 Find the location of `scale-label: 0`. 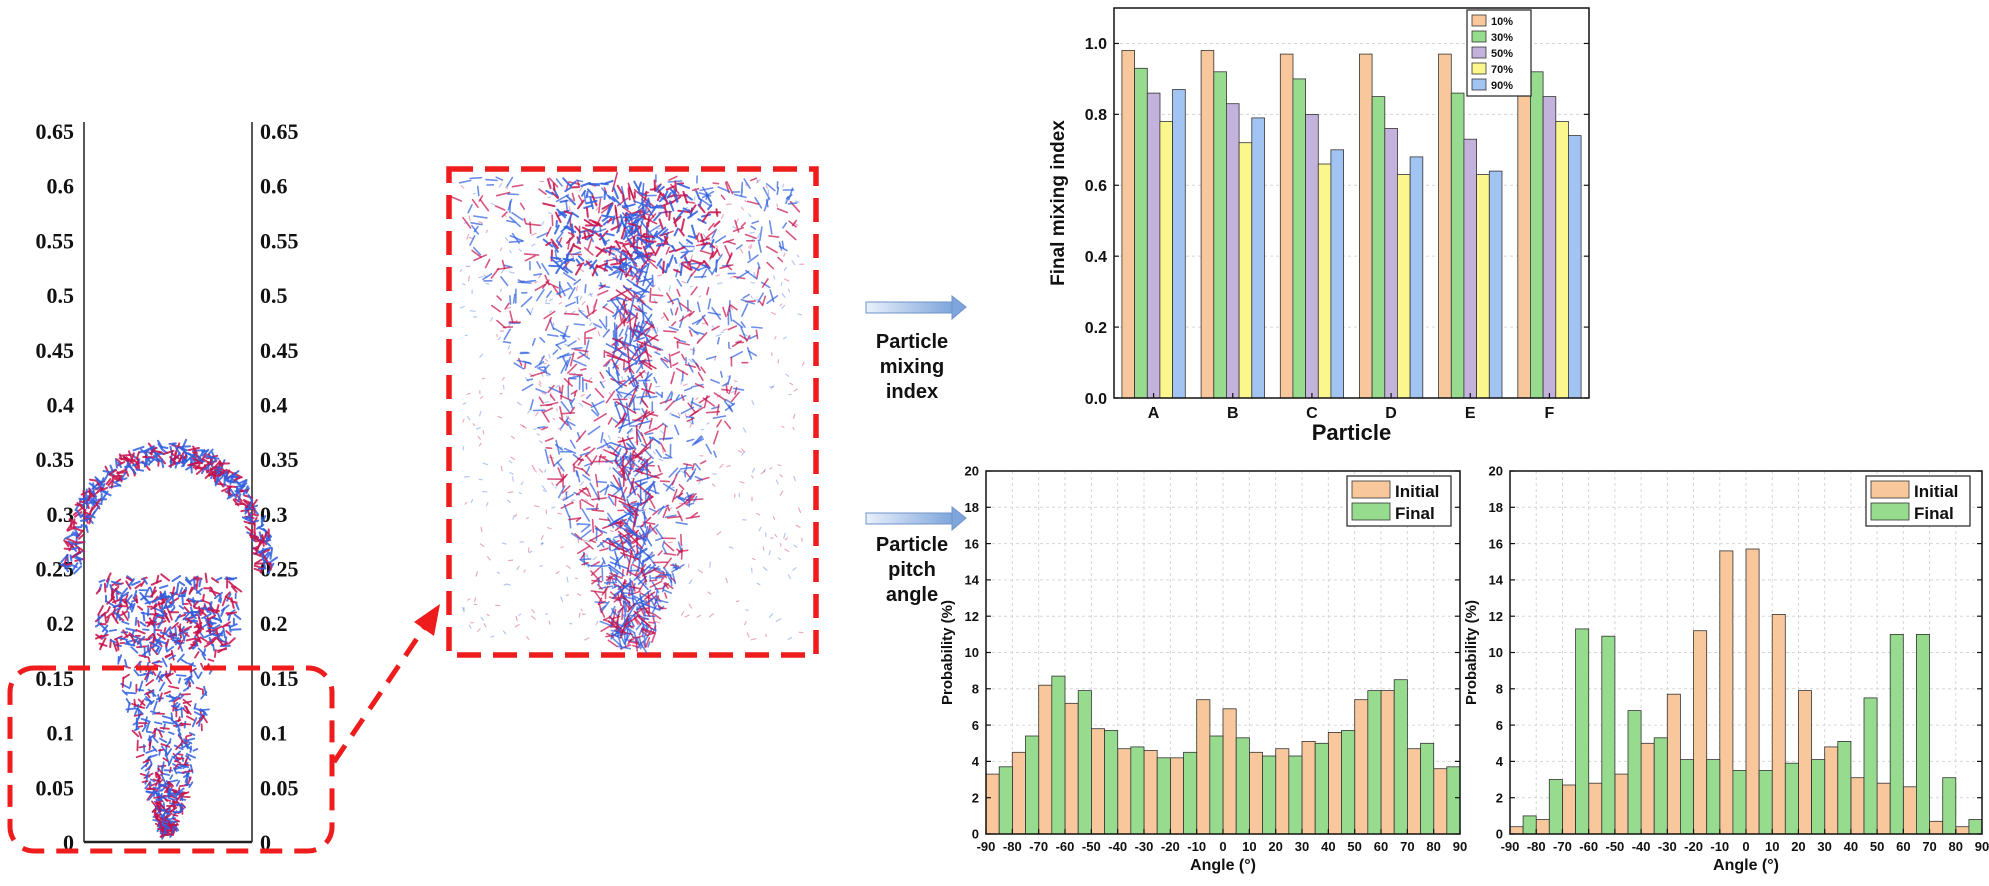

scale-label: 0 is located at coordinates (68, 842).